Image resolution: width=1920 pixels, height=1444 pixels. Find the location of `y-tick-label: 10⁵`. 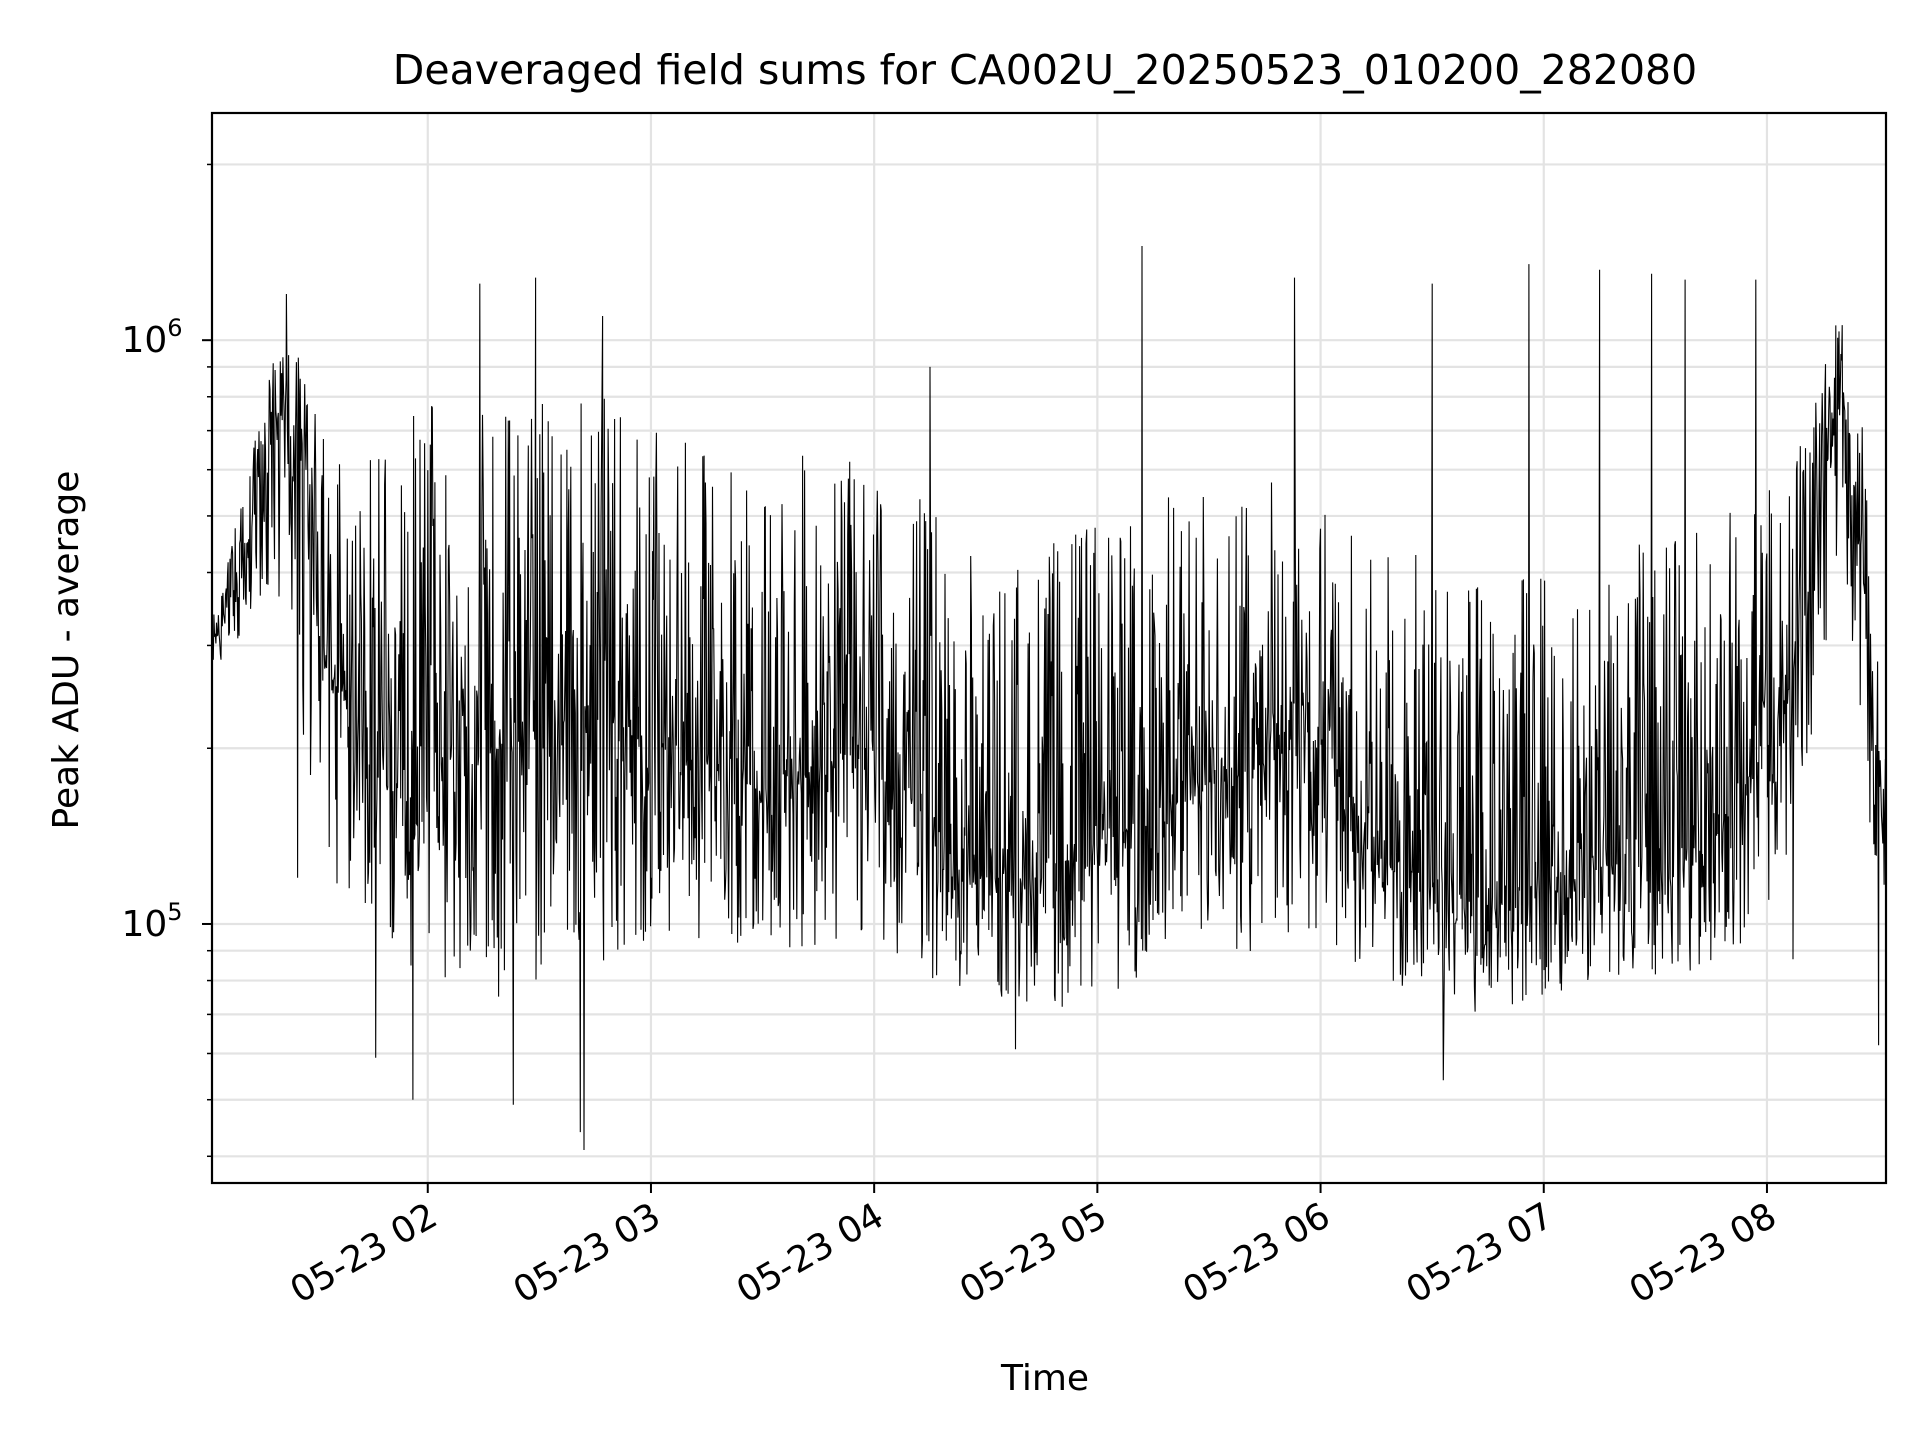

y-tick-label: 10⁵ is located at coordinates (151, 921).